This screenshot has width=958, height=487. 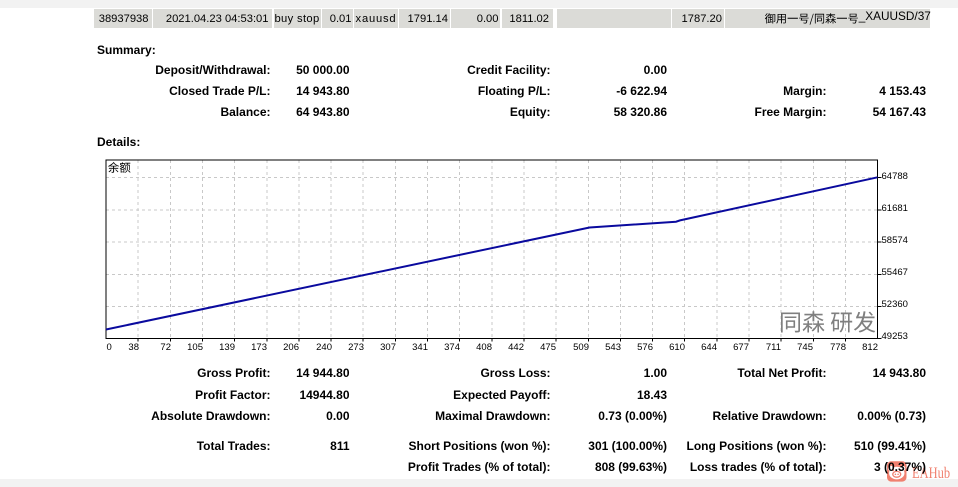 What do you see at coordinates (870, 347) in the screenshot?
I see `svg-text: 812` at bounding box center [870, 347].